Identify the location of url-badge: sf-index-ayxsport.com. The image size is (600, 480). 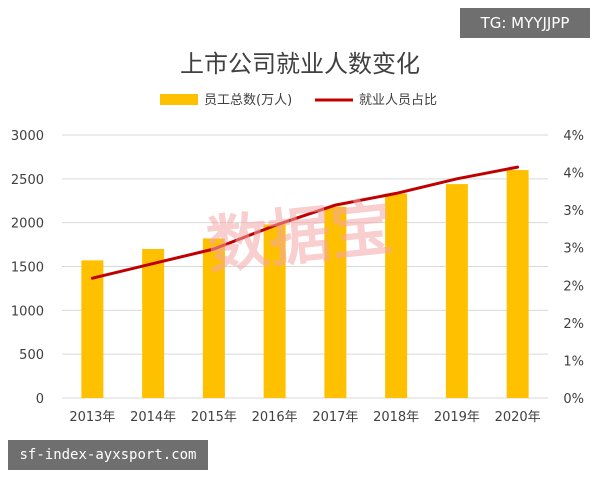
(108, 455).